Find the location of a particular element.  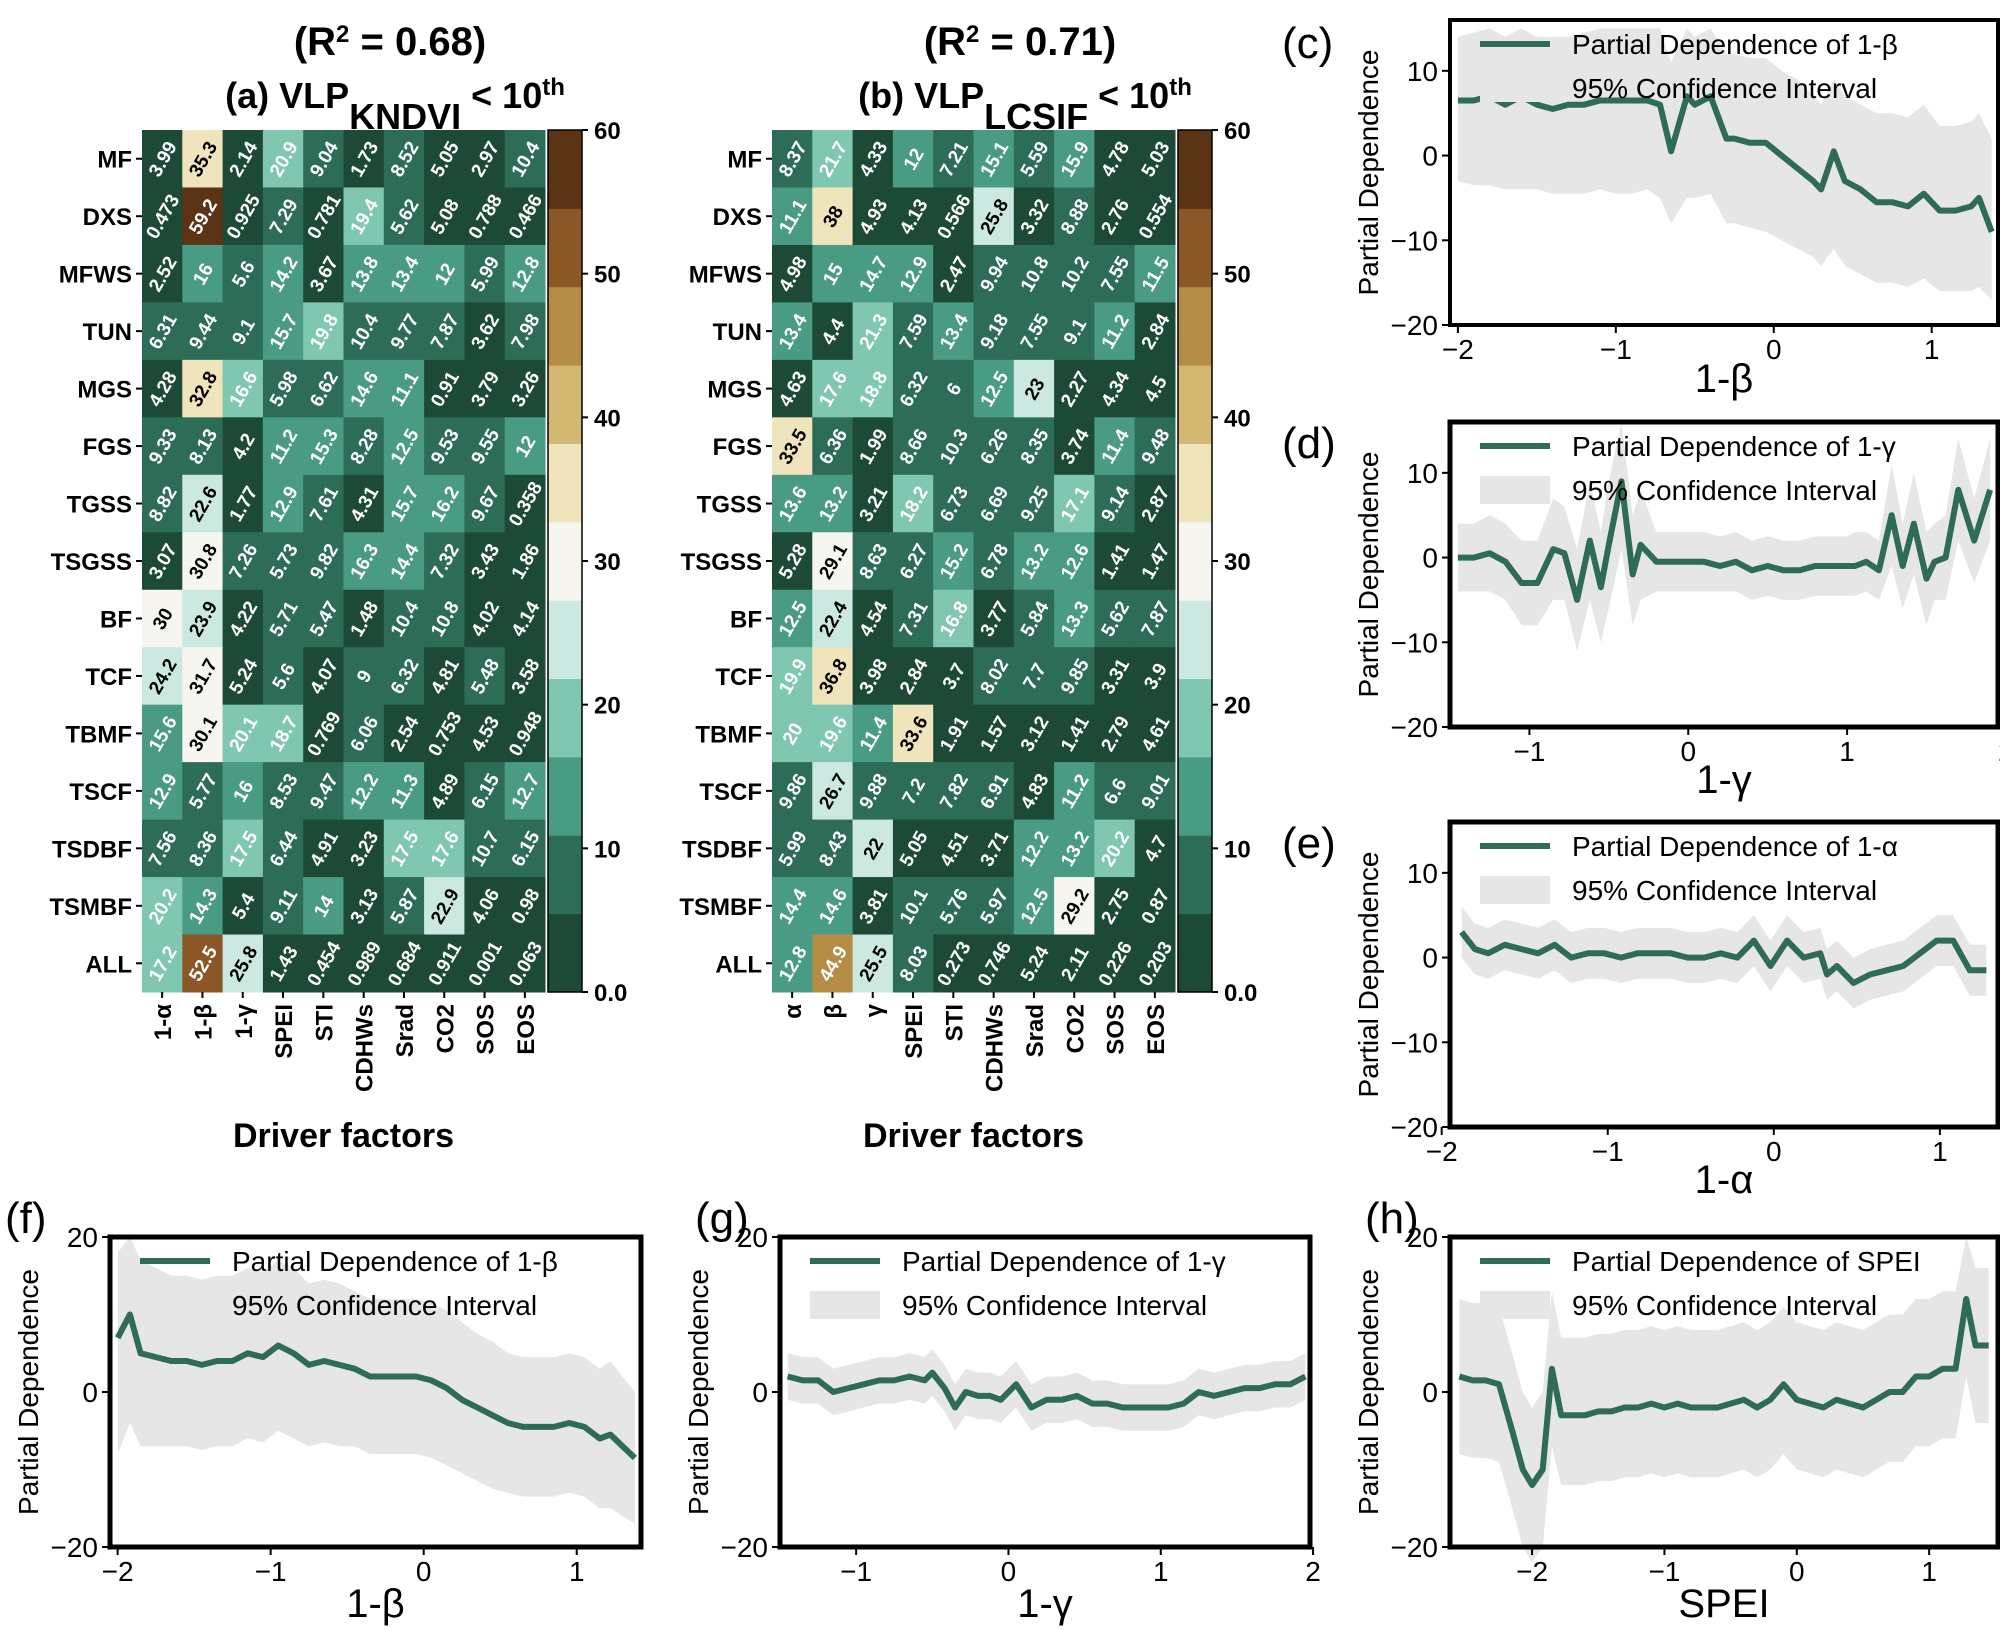

row-label: TSMBF is located at coordinates (90, 907).